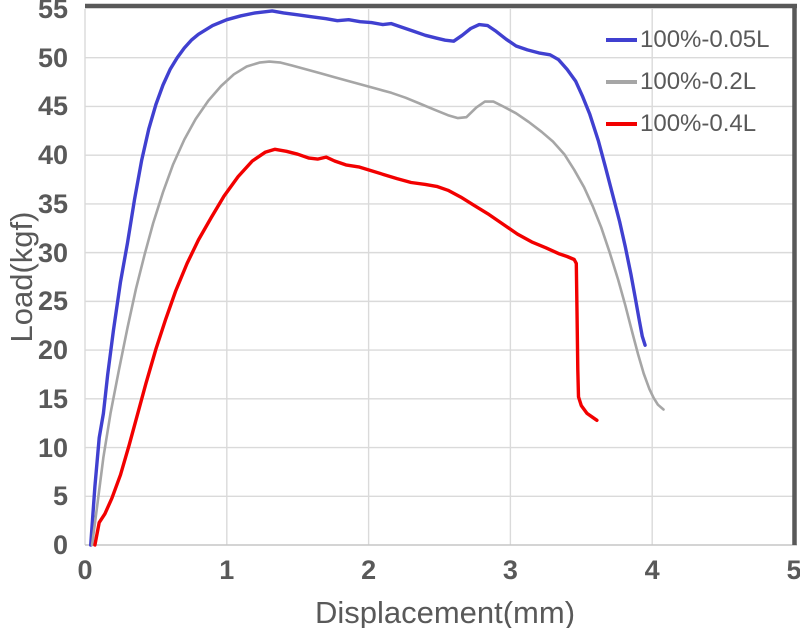 The image size is (800, 628). What do you see at coordinates (227, 570) in the screenshot?
I see `x-tick-label: 1` at bounding box center [227, 570].